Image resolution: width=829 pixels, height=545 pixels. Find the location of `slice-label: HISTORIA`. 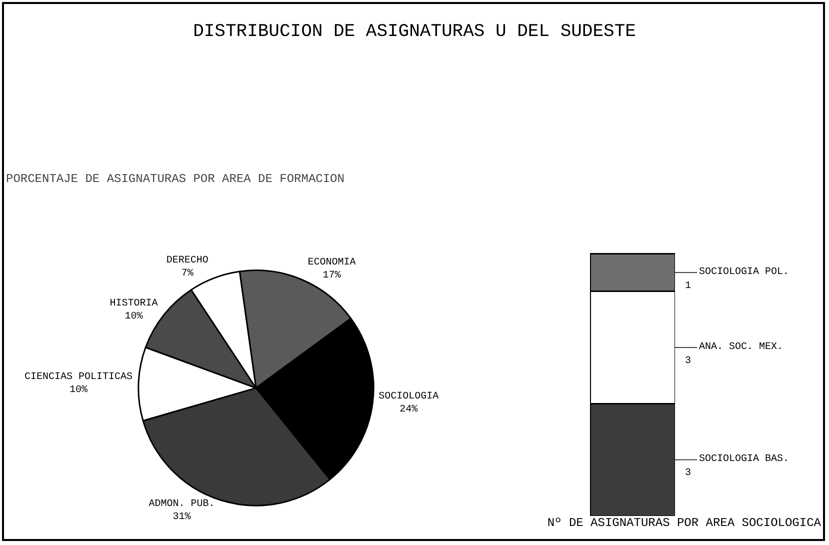

slice-label: HISTORIA is located at coordinates (134, 304).